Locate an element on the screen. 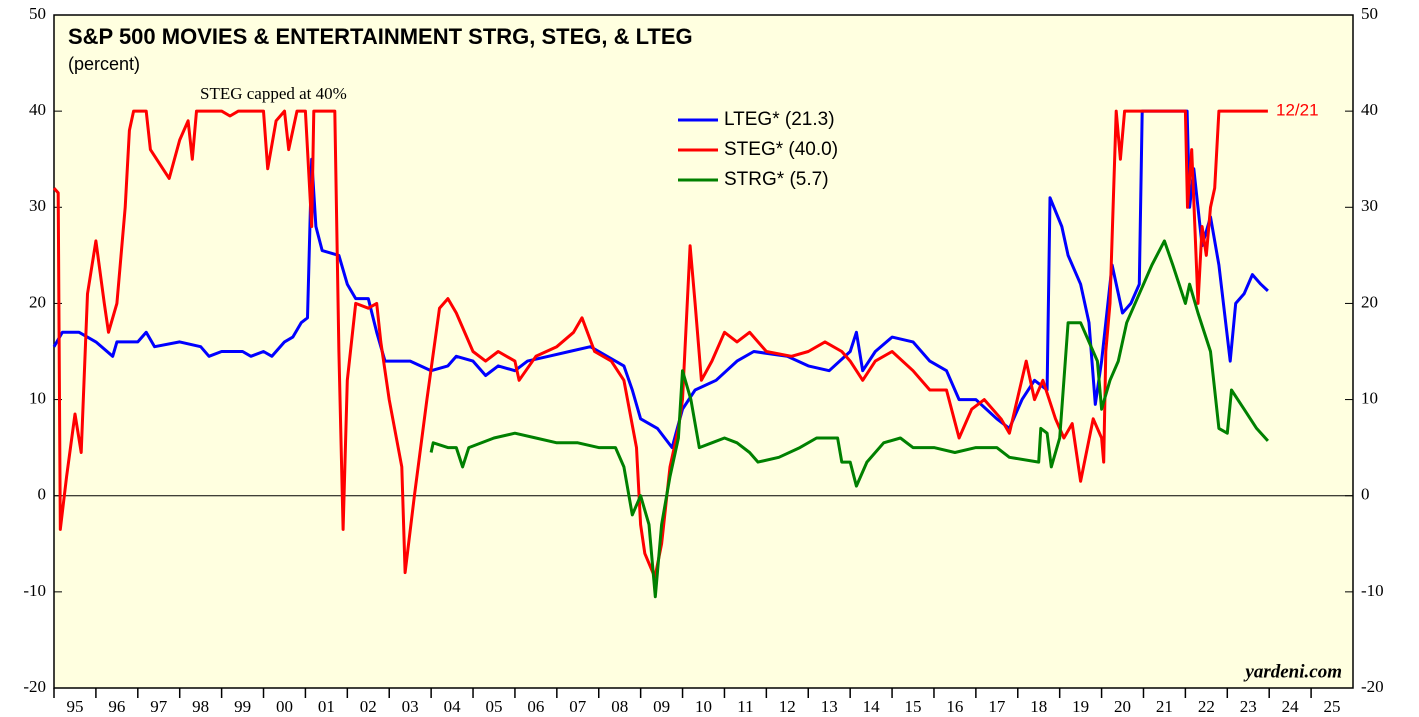 The image size is (1419, 717). x-tick-label: 99 is located at coordinates (242, 706).